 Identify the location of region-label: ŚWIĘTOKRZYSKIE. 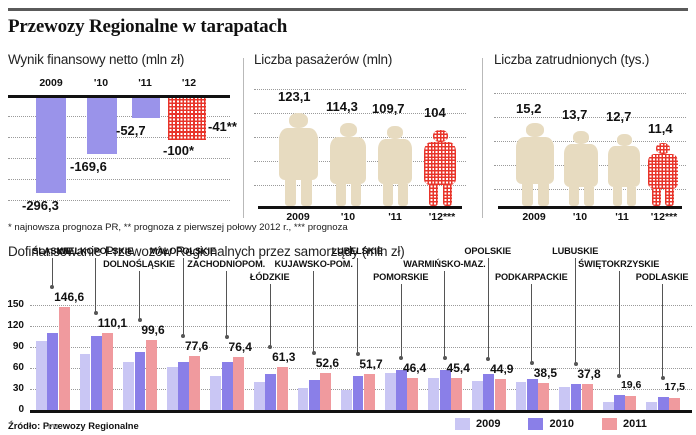
(619, 264).